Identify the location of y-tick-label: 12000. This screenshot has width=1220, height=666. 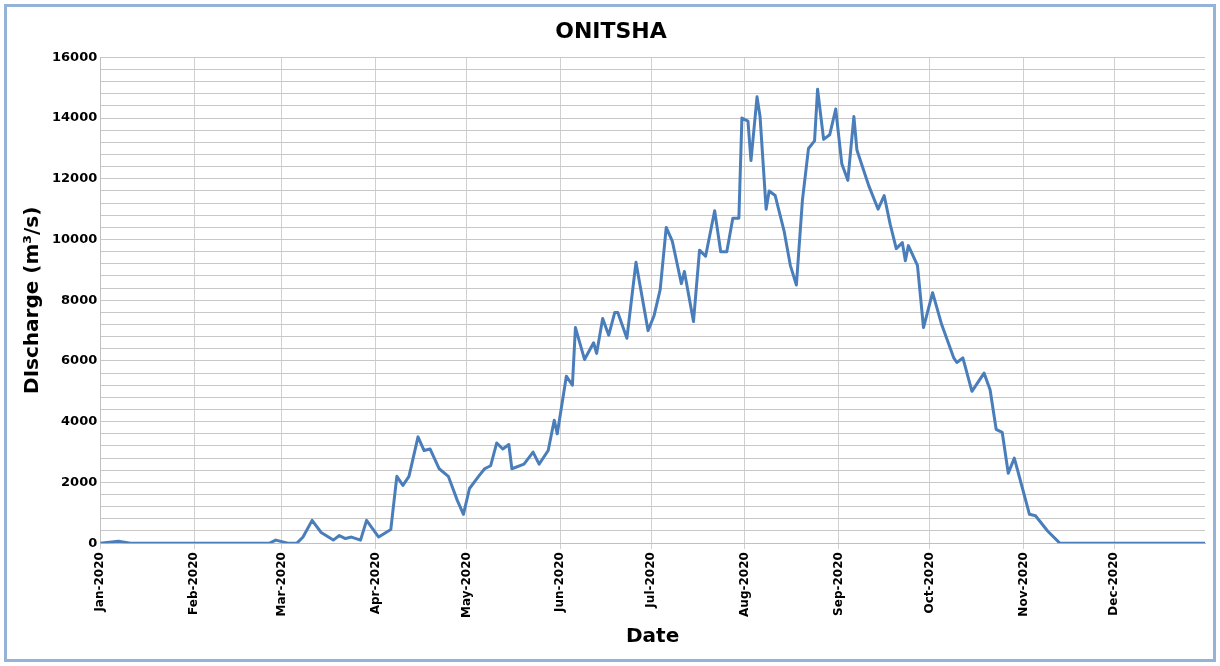
(74, 178).